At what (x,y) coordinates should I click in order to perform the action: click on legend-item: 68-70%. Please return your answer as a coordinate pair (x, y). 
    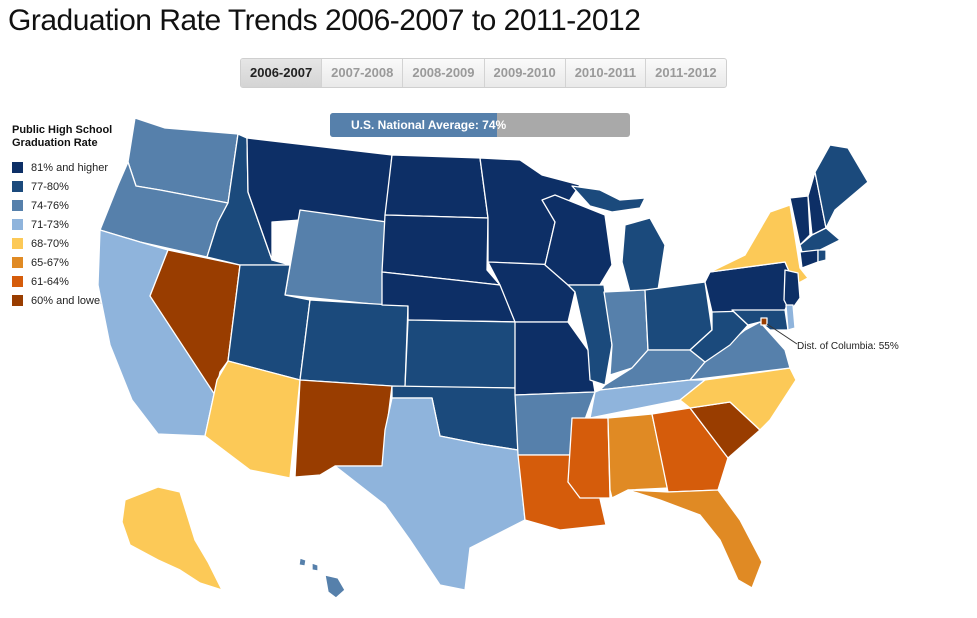
    Looking at the image, I should click on (77, 243).